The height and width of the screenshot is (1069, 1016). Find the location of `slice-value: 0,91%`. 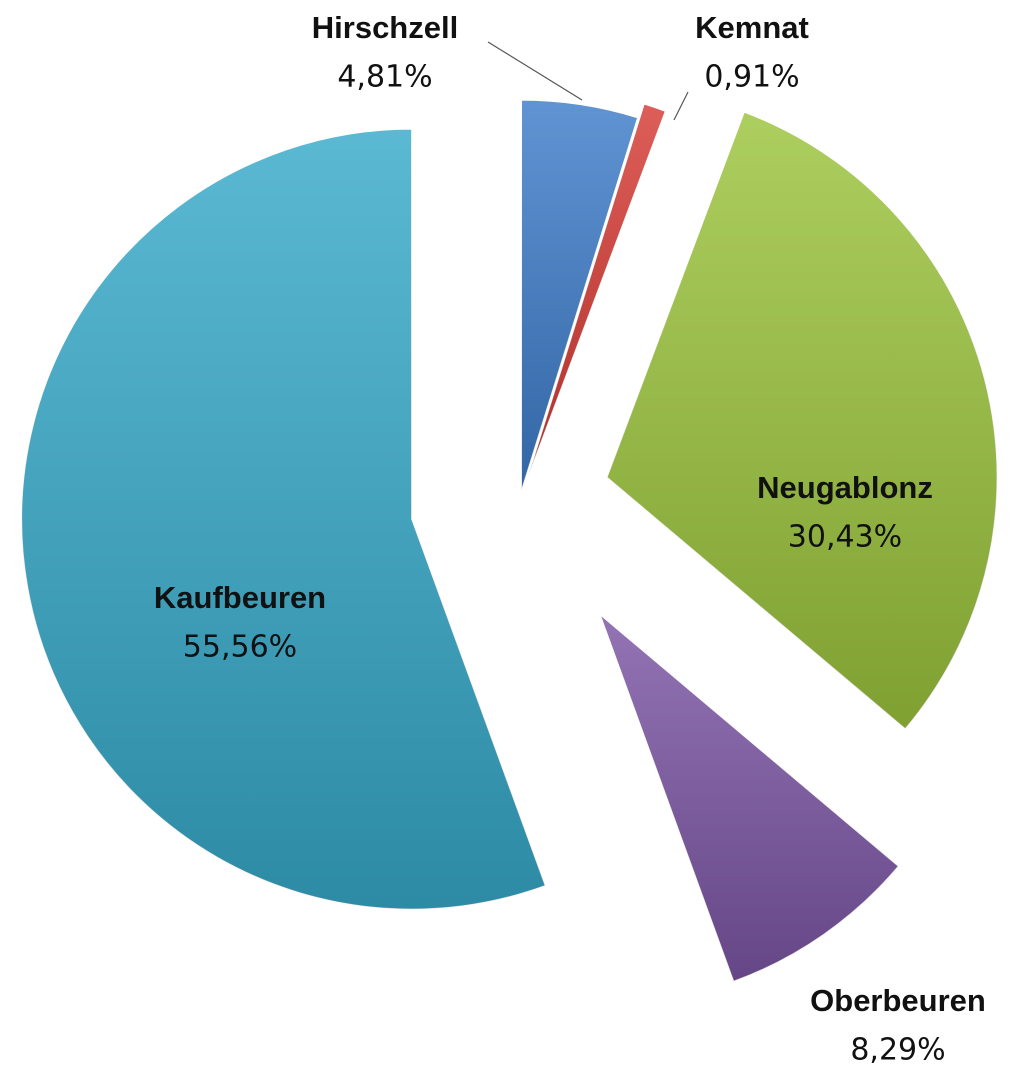

slice-value: 0,91% is located at coordinates (751, 77).